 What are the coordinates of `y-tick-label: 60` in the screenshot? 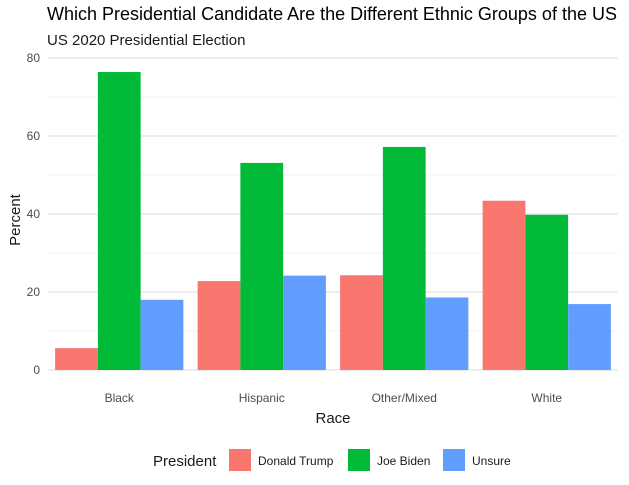 It's located at (34, 136).